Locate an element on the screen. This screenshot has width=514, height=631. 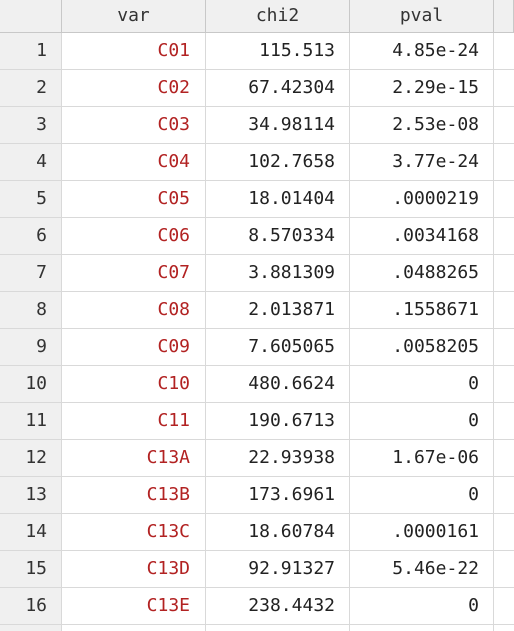
var-cell is located at coordinates (134, 628).